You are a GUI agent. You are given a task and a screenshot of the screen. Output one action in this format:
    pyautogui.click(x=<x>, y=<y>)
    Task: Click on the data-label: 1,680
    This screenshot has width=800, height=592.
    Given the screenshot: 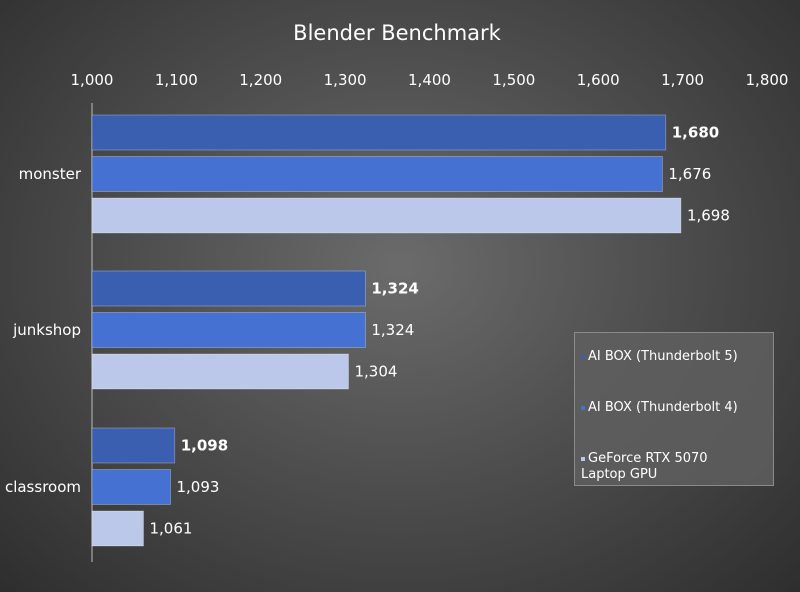 What is the action you would take?
    pyautogui.click(x=695, y=133)
    